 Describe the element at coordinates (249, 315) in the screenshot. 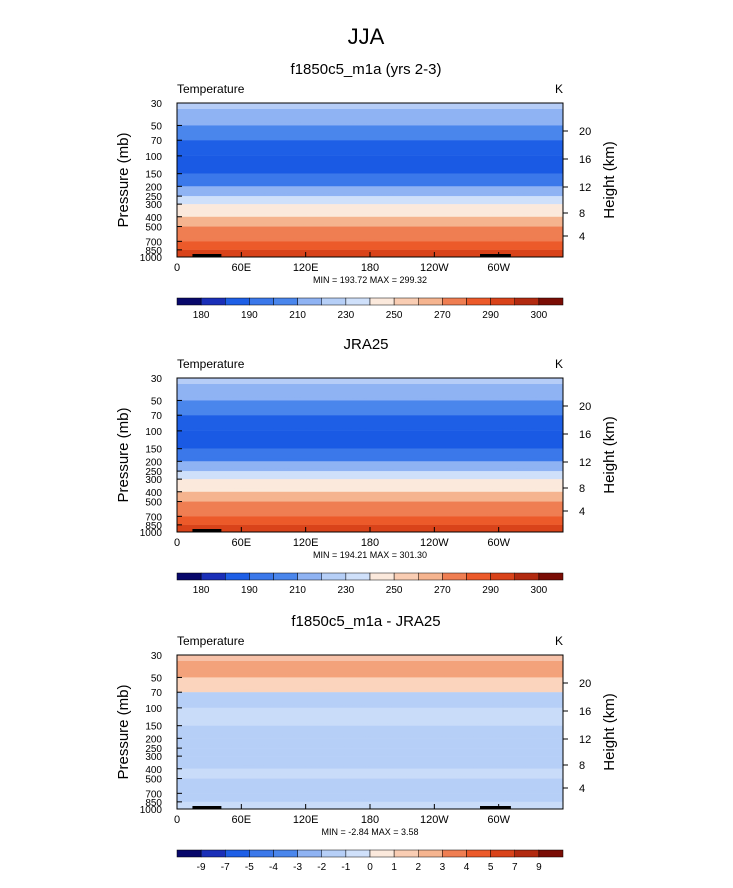

I see `colorbar-label: 190` at that location.